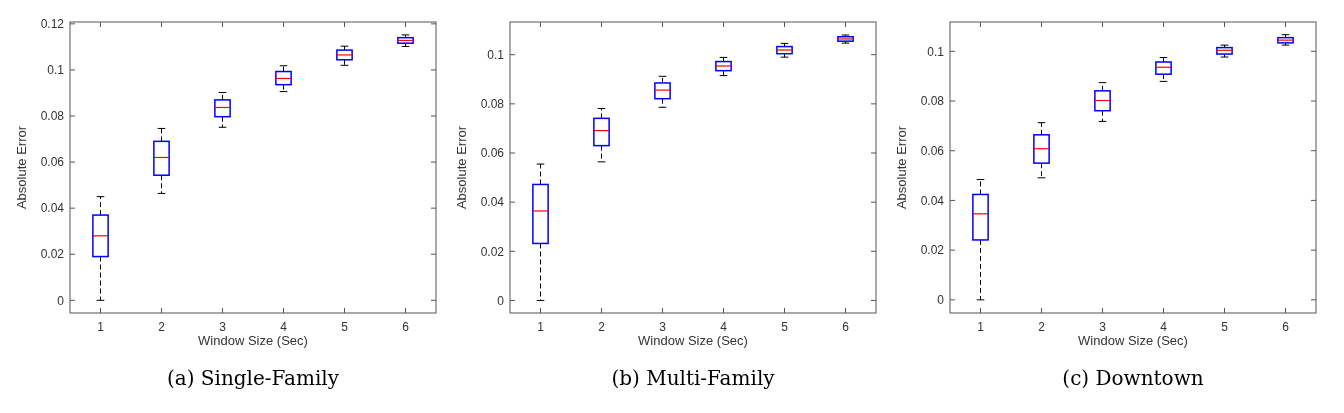 The height and width of the screenshot is (413, 1344). What do you see at coordinates (52, 24) in the screenshot?
I see `y-tick-label: 0.12` at bounding box center [52, 24].